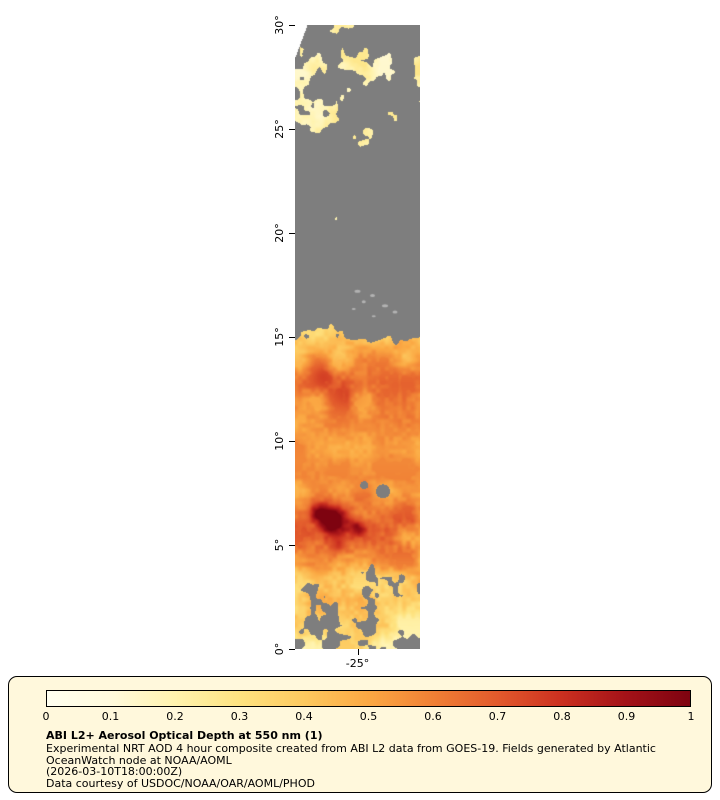 This screenshot has height=800, width=720. Describe the element at coordinates (279, 441) in the screenshot. I see `lat-tick-label: 10°` at that location.